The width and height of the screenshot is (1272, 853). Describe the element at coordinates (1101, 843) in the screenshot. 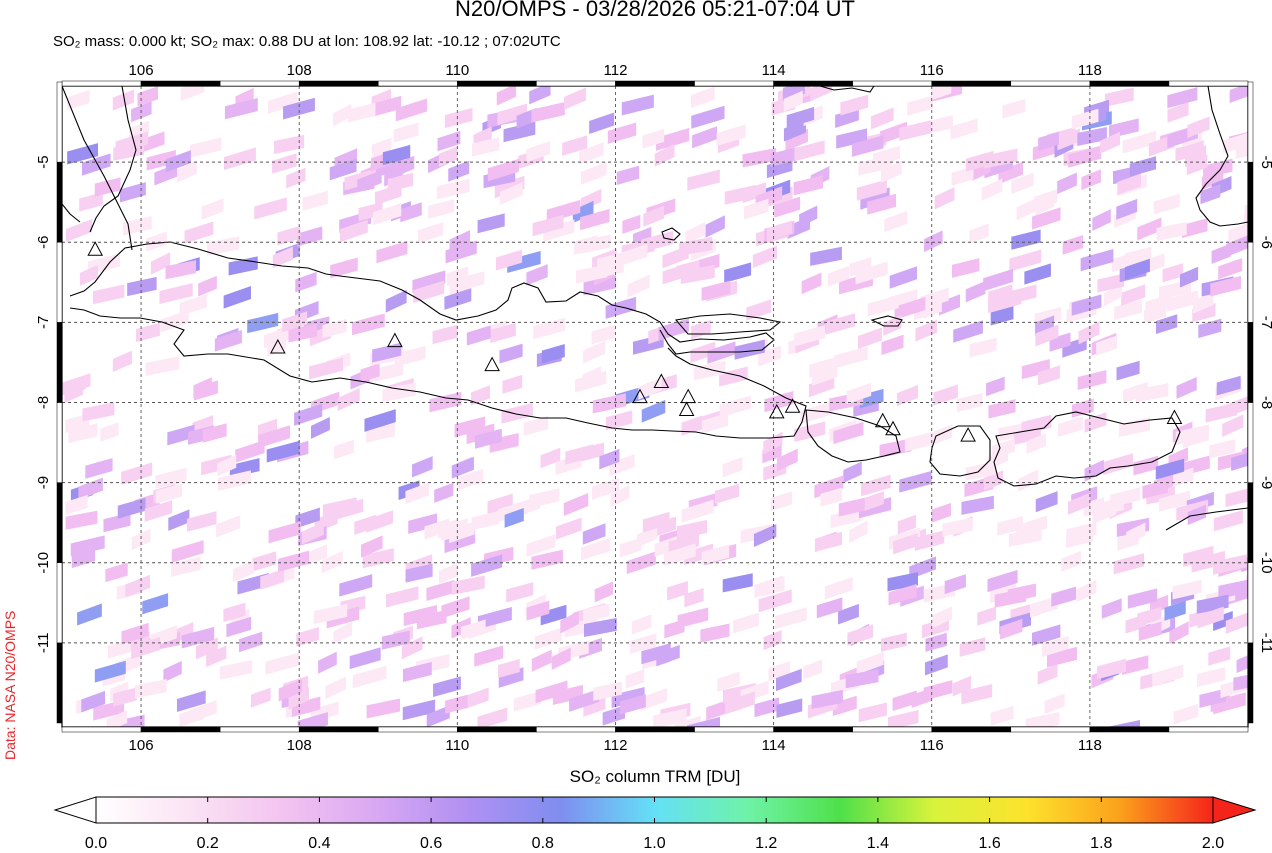

I see `colorbar-tick-label: 1.8` at that location.